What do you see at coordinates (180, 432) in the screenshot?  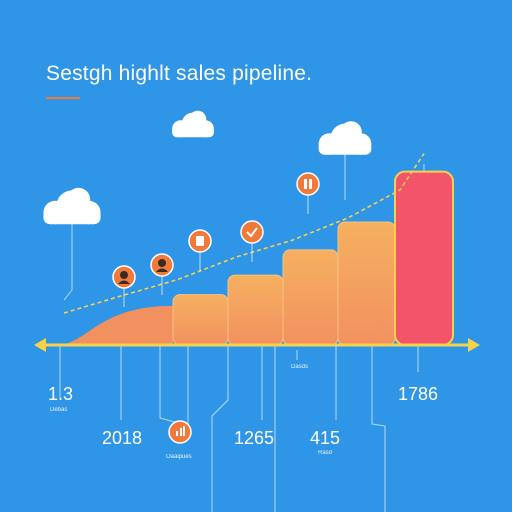 I see `chart-icon` at bounding box center [180, 432].